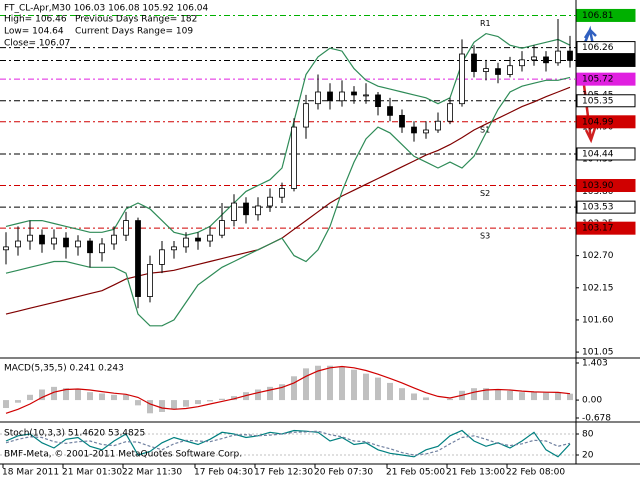  What do you see at coordinates (598, 353) in the screenshot?
I see `y-tick-label: 101.05` at bounding box center [598, 353].